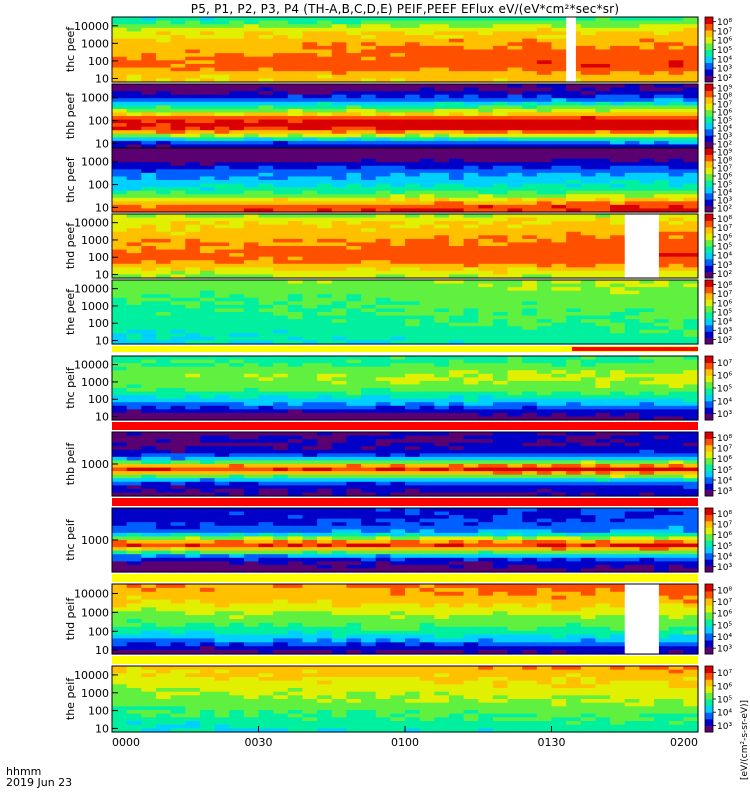  Describe the element at coordinates (95, 240) in the screenshot. I see `y-tick-label: 1000` at that location.